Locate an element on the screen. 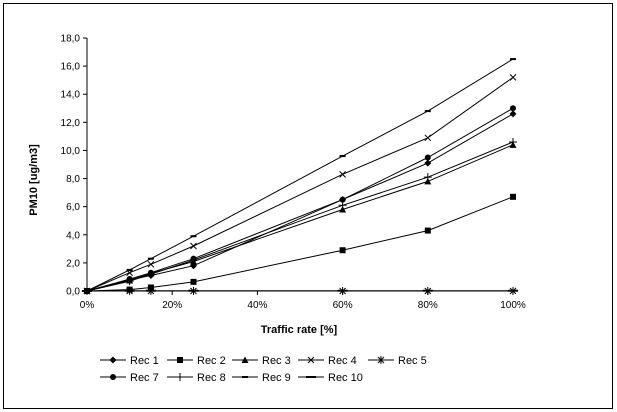 The height and width of the screenshot is (412, 617). legend-label: Rec 10 is located at coordinates (345, 378).